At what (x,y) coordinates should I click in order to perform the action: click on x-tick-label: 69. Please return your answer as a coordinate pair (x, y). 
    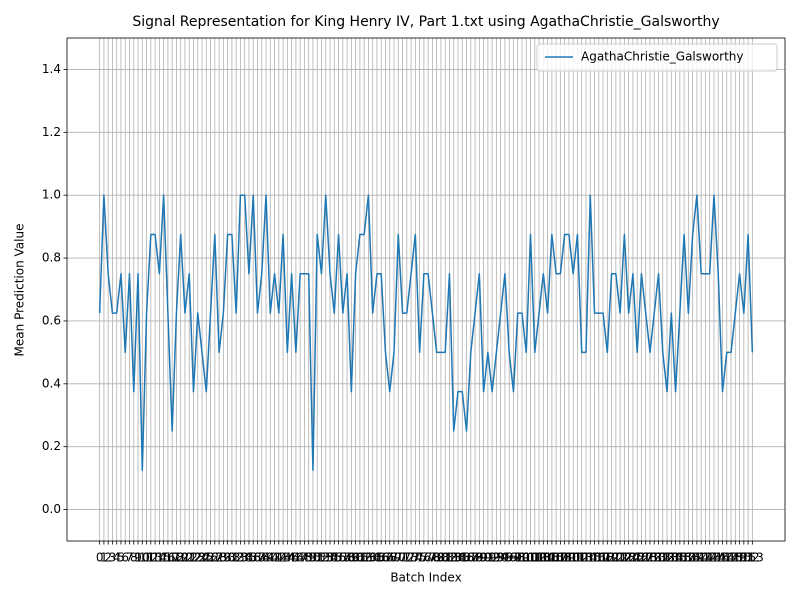
    Looking at the image, I should click on (393, 558).